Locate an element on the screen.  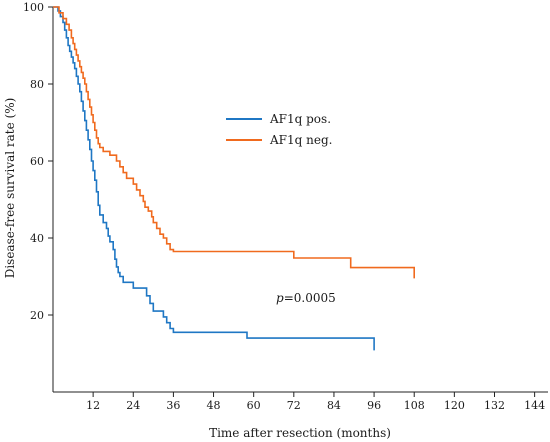
y-tick-label-60: 60 is located at coordinates (37, 161).